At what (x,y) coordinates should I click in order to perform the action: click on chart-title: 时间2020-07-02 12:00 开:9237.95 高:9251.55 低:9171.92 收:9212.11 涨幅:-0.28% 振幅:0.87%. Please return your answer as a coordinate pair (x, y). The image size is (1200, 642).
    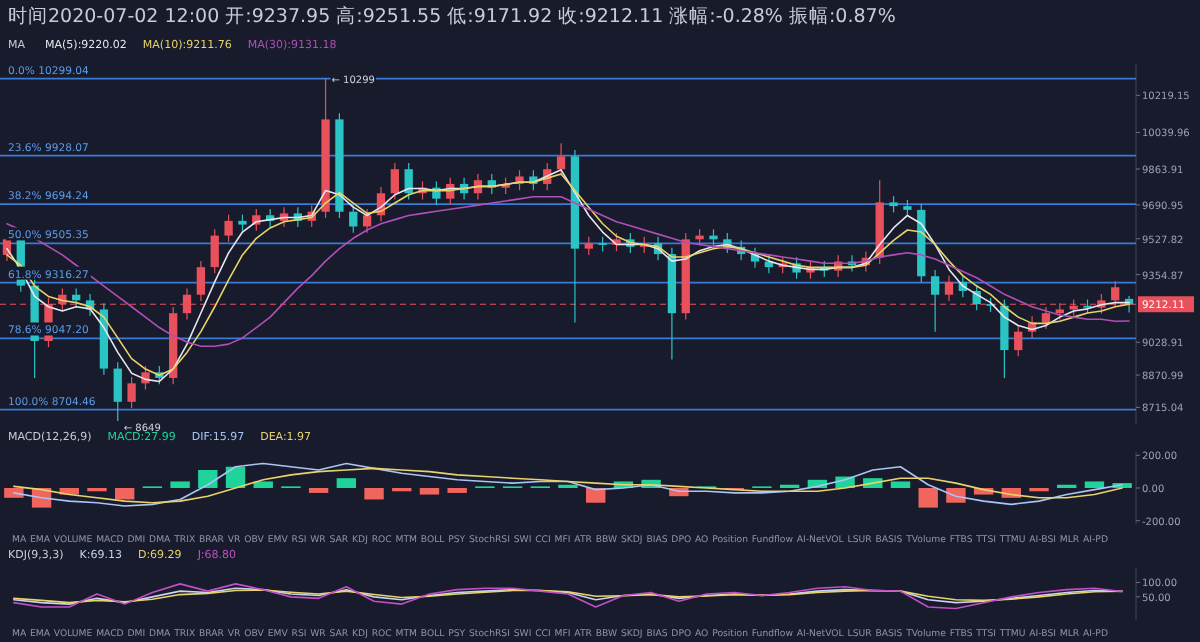
    Looking at the image, I should click on (452, 16).